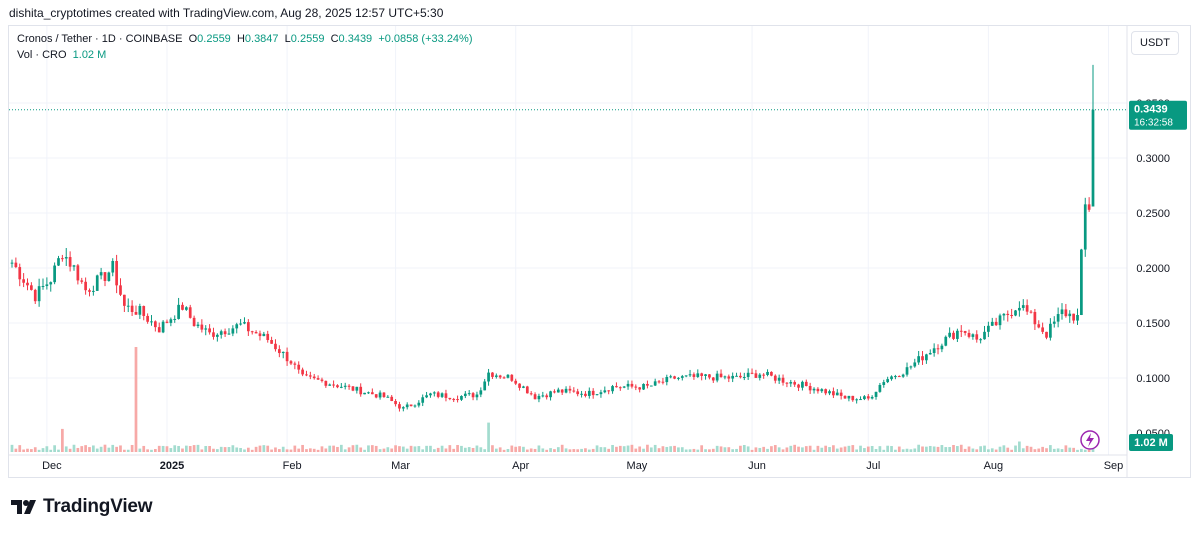  Describe the element at coordinates (100, 39) in the screenshot. I see `symbol-label: Cronos / Tether · 1D · COINBASE` at that location.